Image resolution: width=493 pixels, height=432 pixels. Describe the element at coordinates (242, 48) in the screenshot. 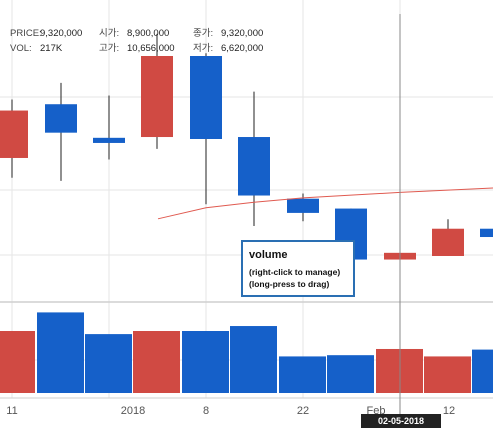

I see `low-value: 6,620,000` at that location.